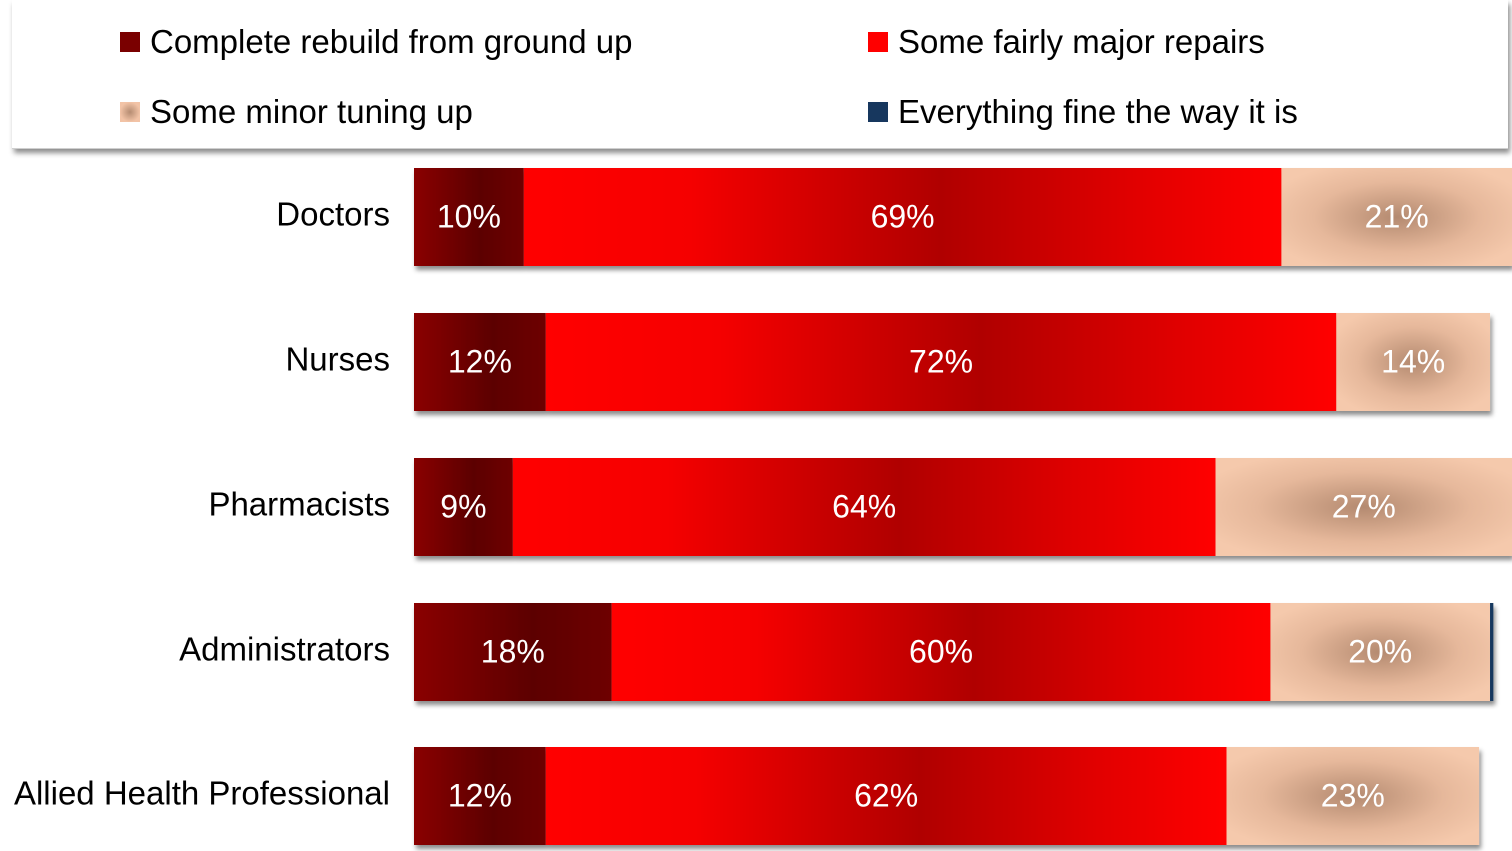 Image resolution: width=1512 pixels, height=851 pixels. I want to click on legend-item-complete-rebuild: Complete rebuild from ground up, so click(376, 42).